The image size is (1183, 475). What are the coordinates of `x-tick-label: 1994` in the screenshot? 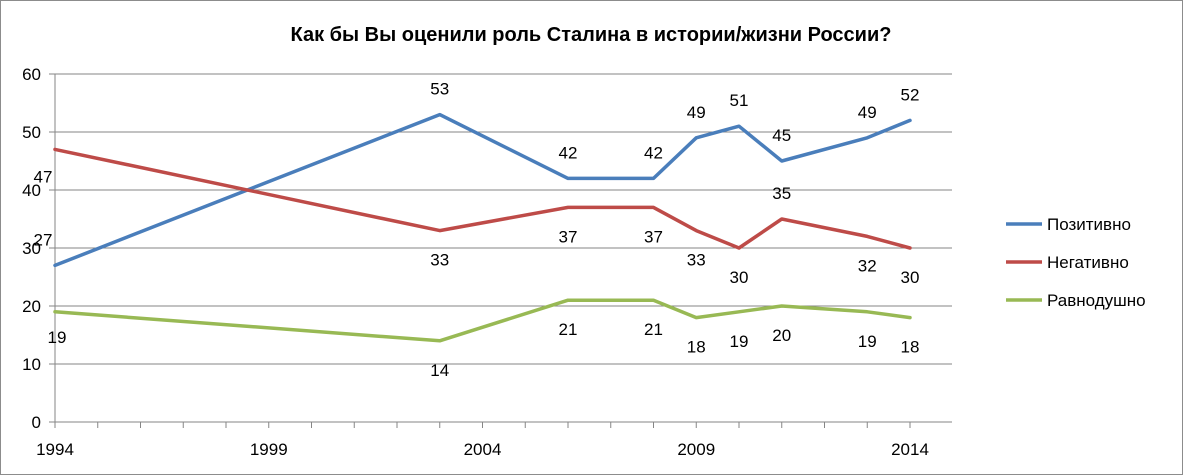 It's located at (55, 449).